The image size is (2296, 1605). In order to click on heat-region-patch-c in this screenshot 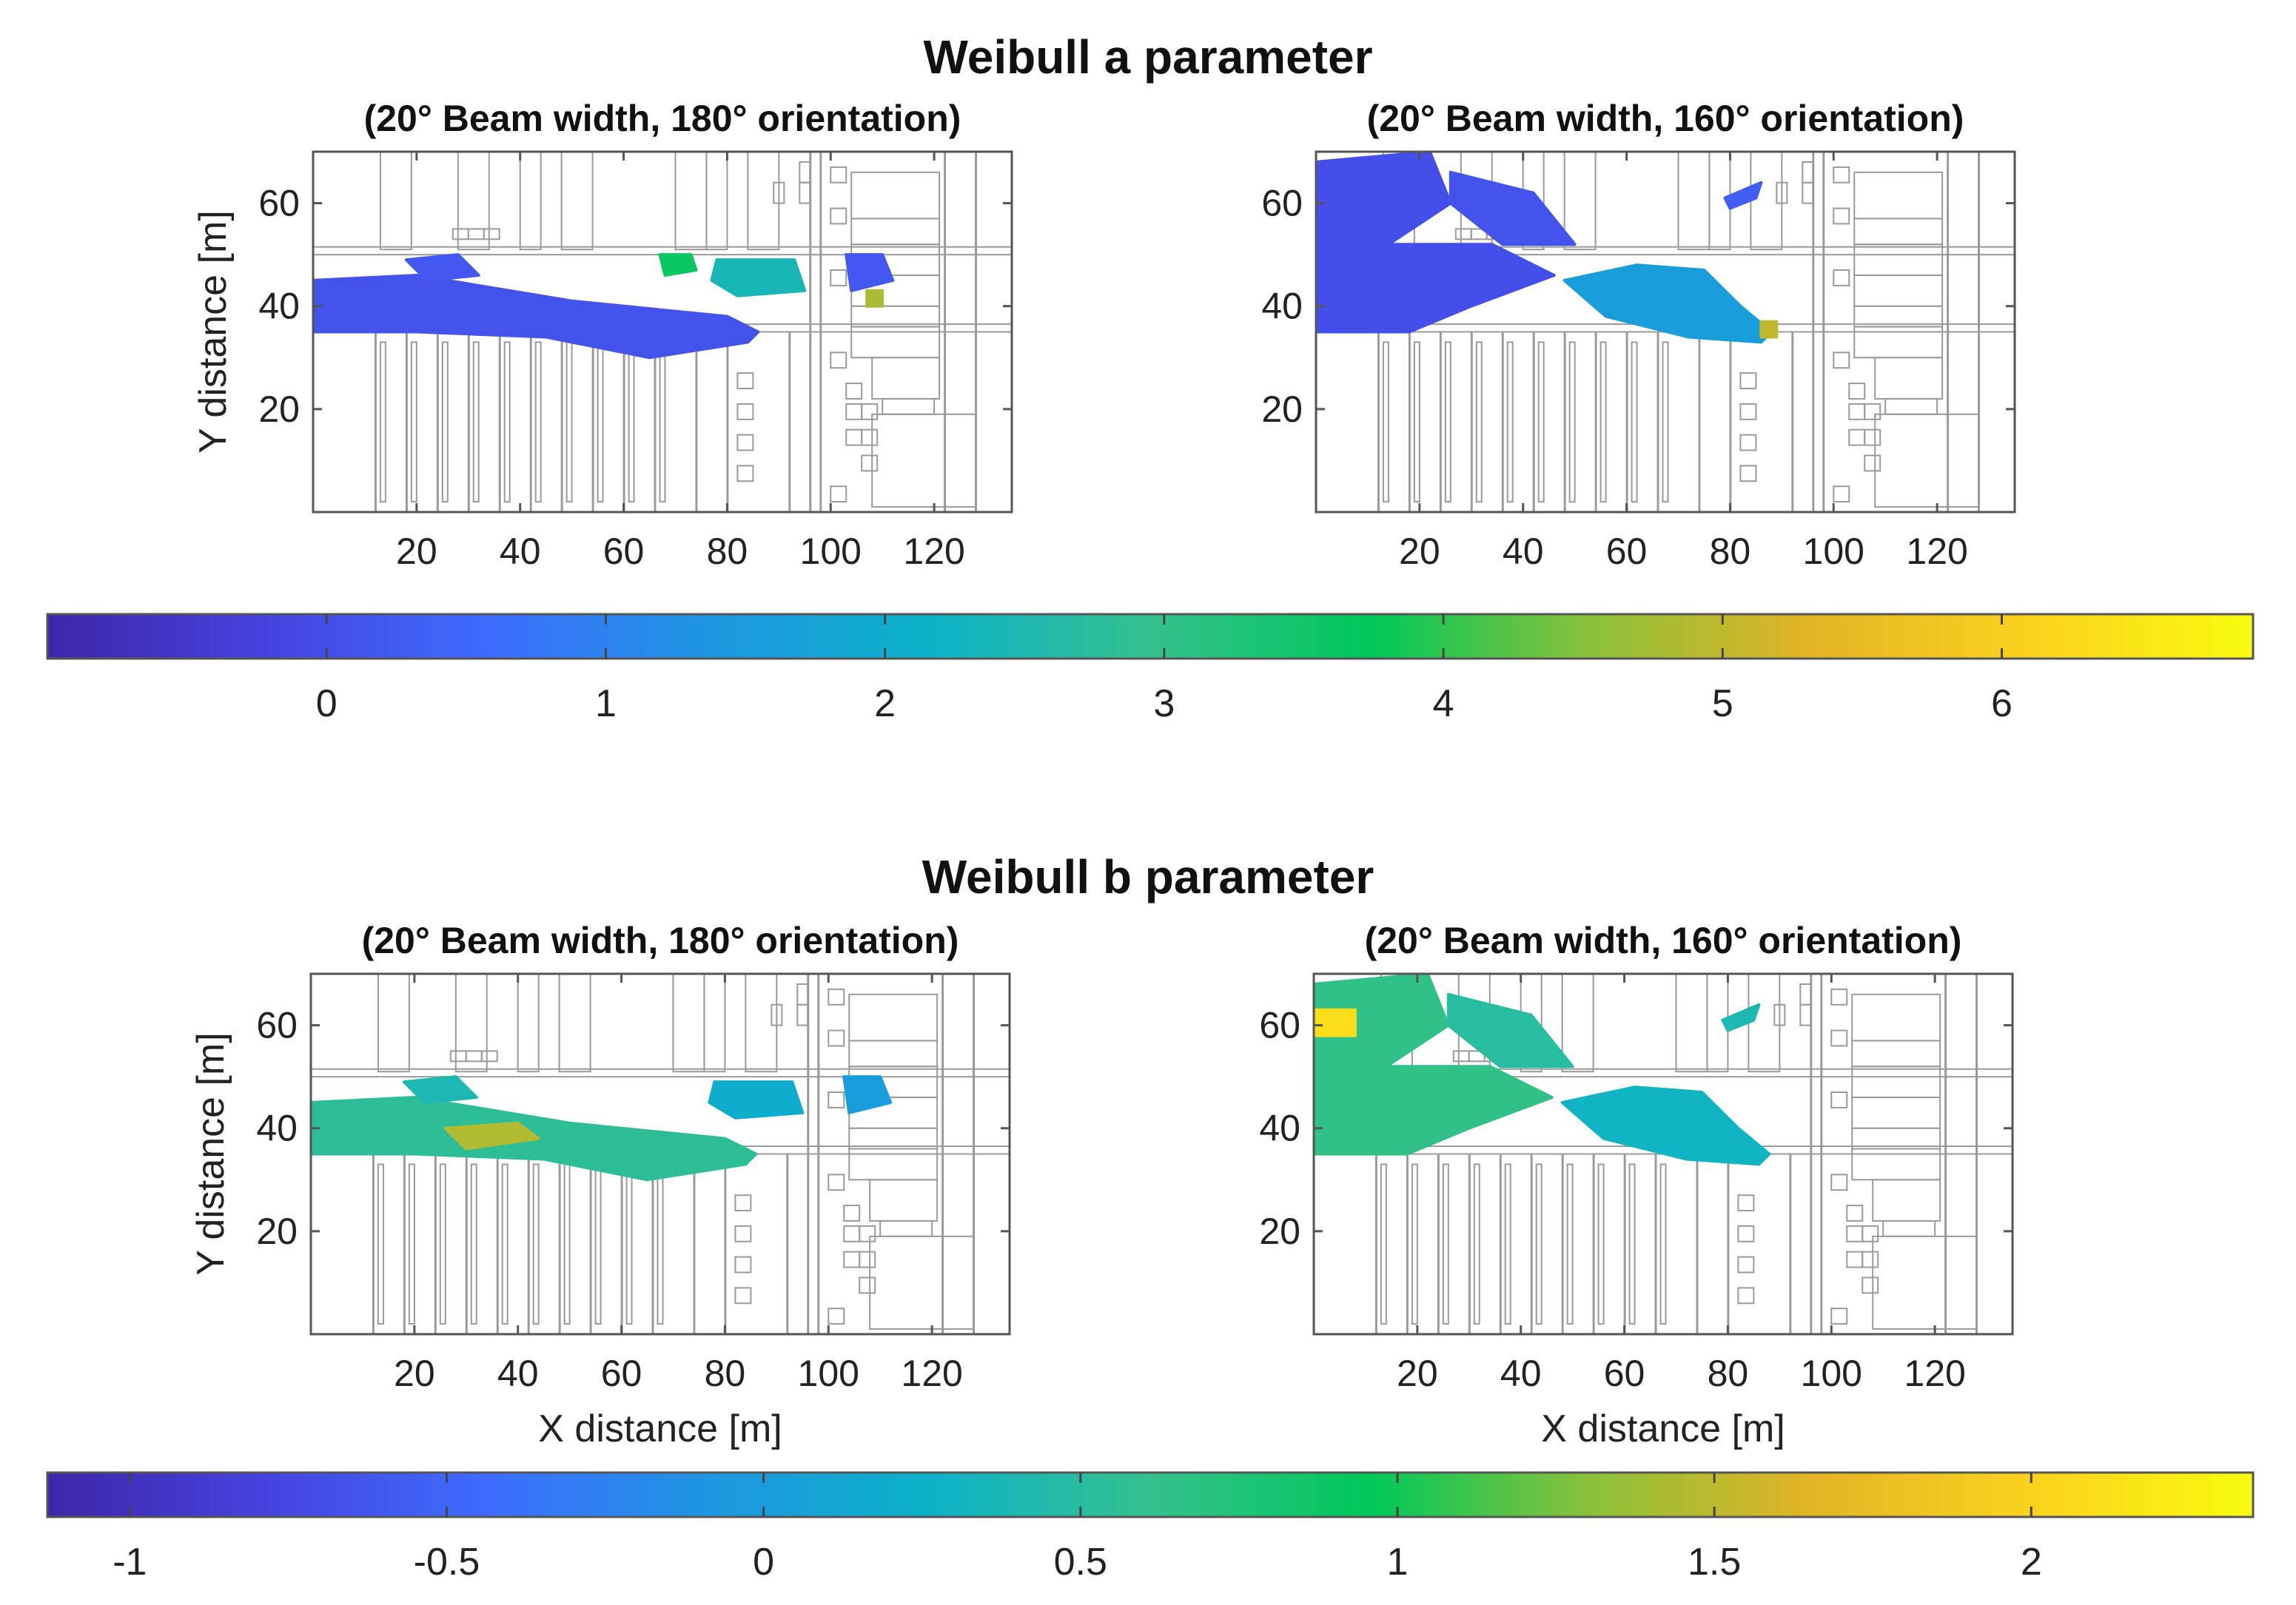, I will do `click(868, 1094)`.